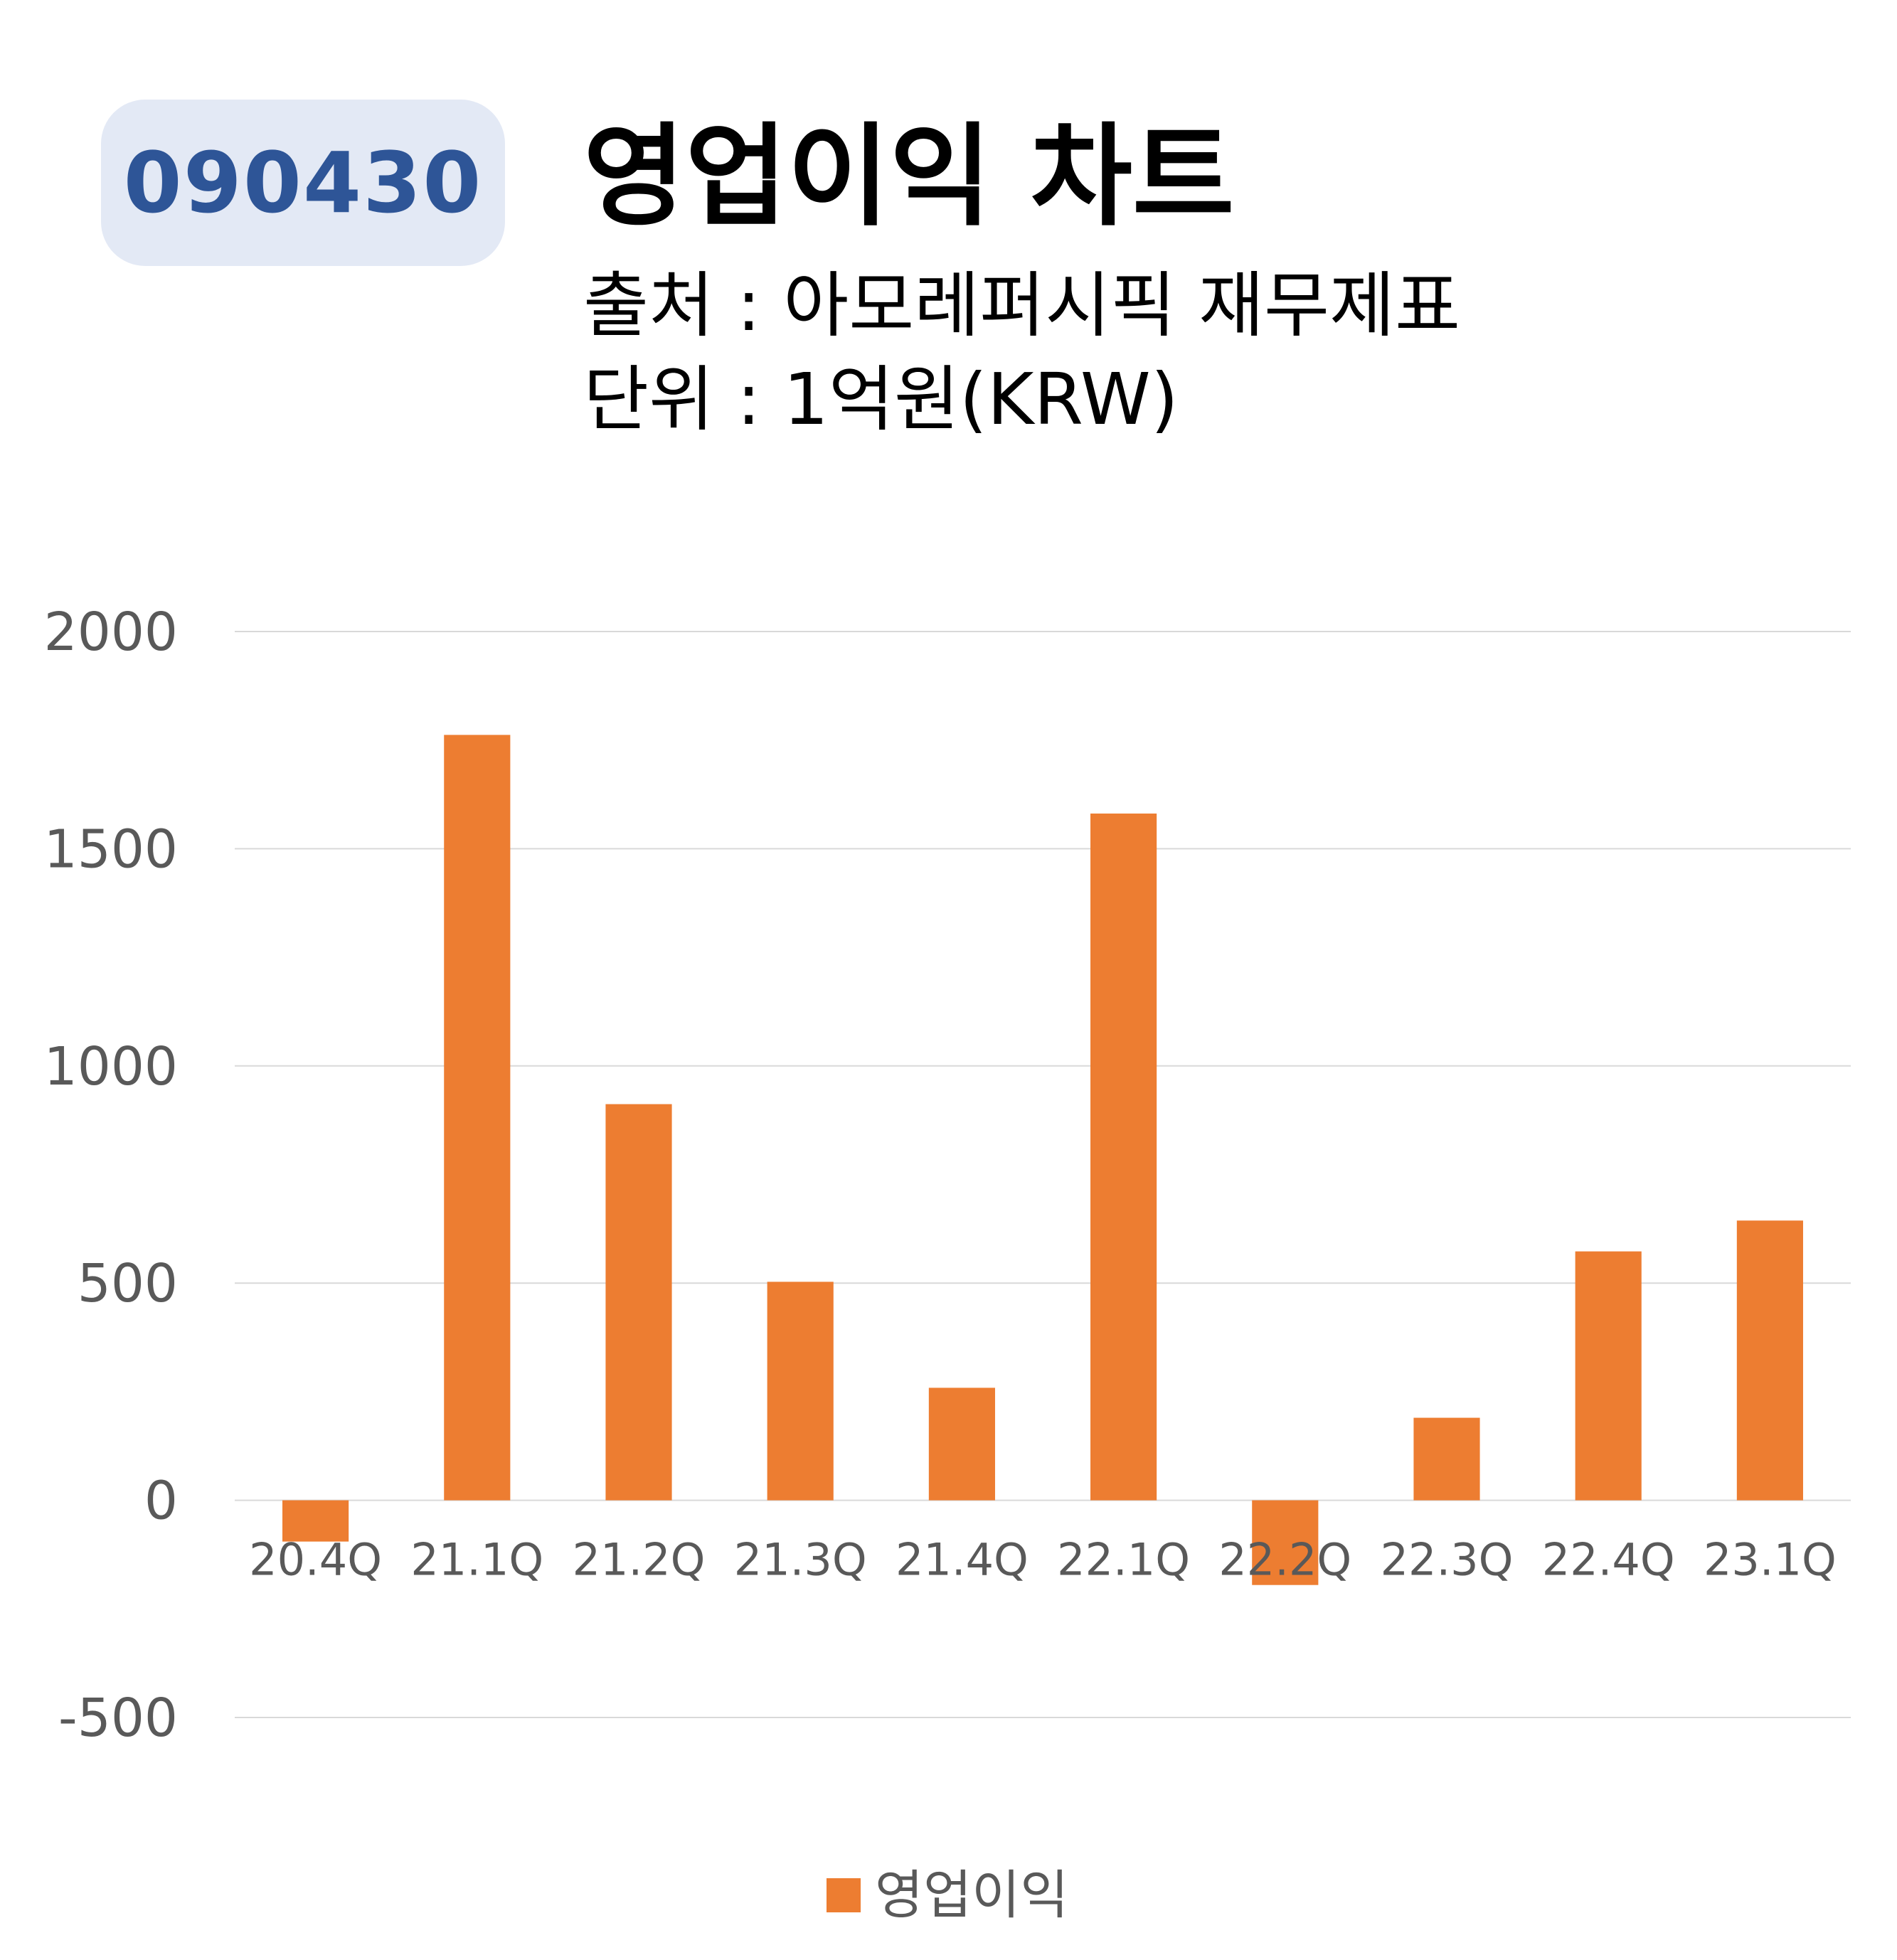  Describe the element at coordinates (118, 1718) in the screenshot. I see `y-tick-label-5: -500` at that location.